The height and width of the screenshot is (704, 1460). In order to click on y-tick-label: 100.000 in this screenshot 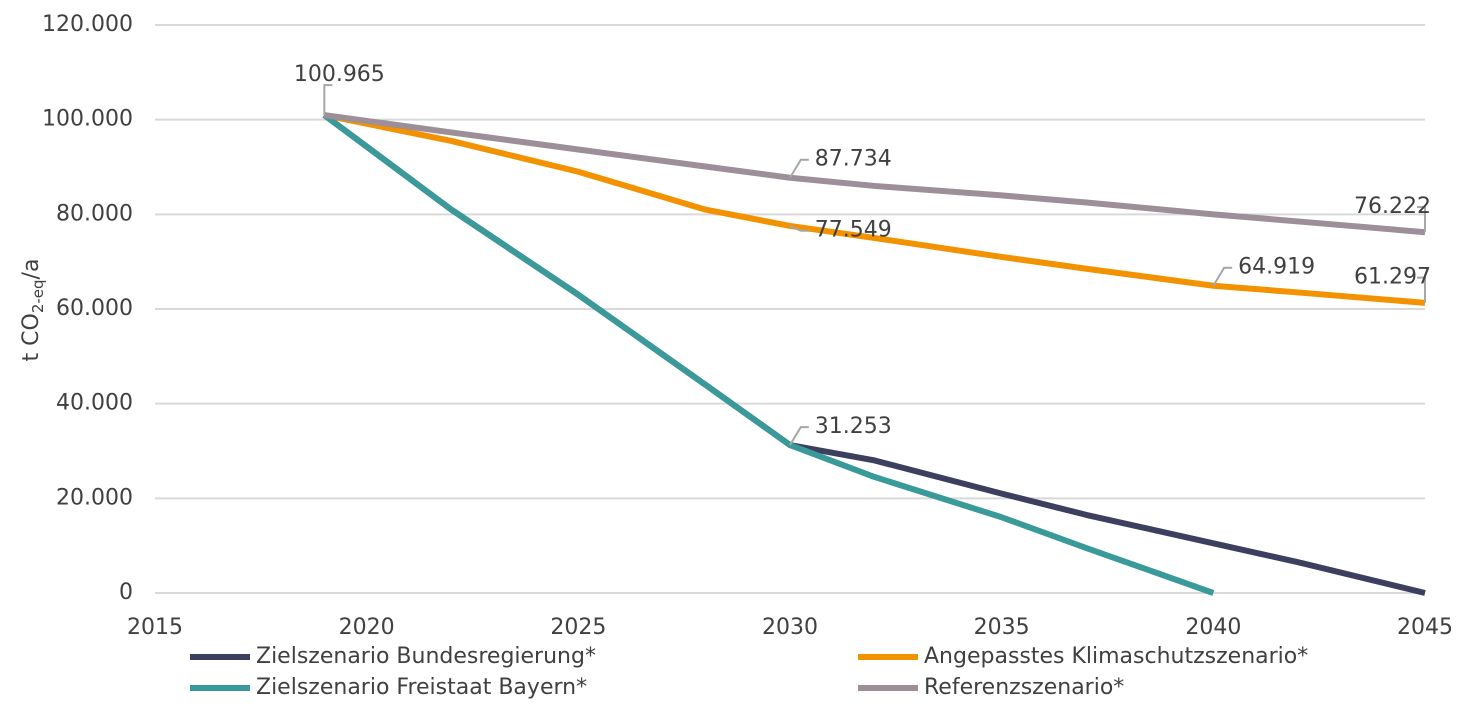, I will do `click(87, 119)`.